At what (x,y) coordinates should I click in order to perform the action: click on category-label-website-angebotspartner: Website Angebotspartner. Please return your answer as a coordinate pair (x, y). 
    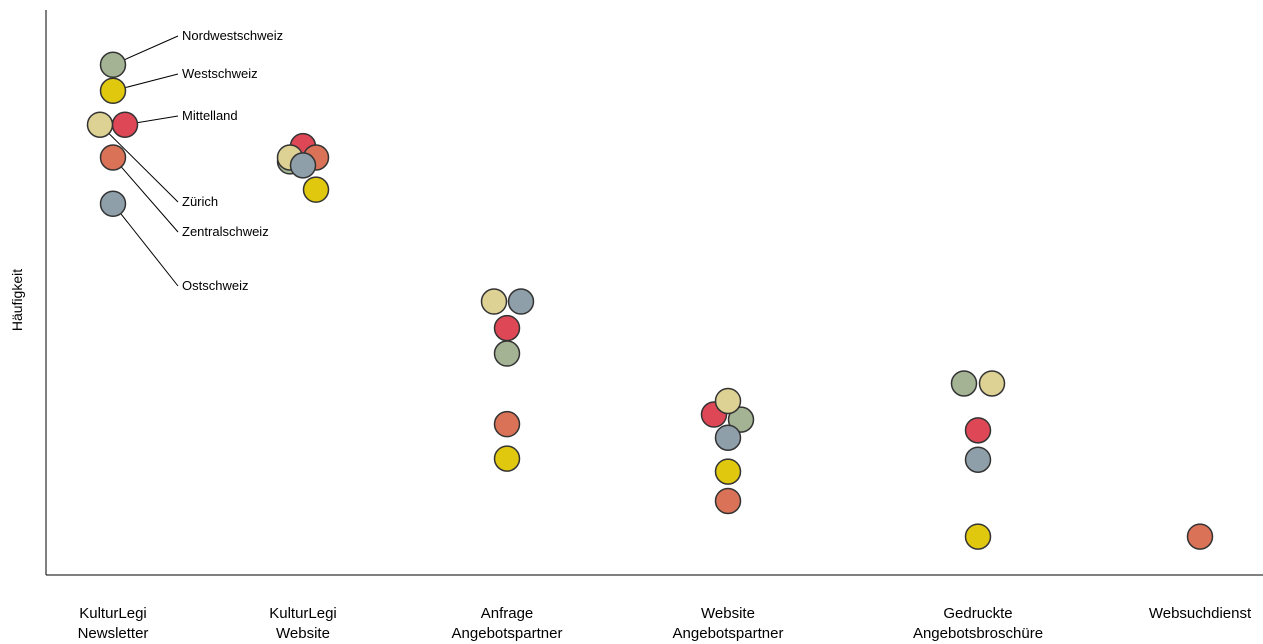
    Looking at the image, I should click on (728, 623).